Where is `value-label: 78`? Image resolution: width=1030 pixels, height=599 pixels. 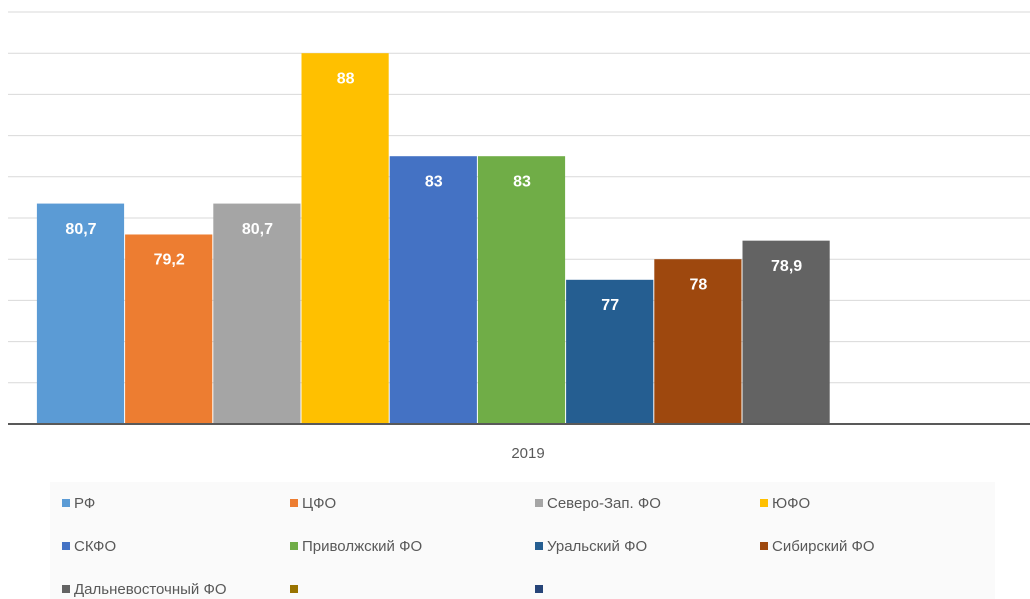
value-label: 78 is located at coordinates (699, 284).